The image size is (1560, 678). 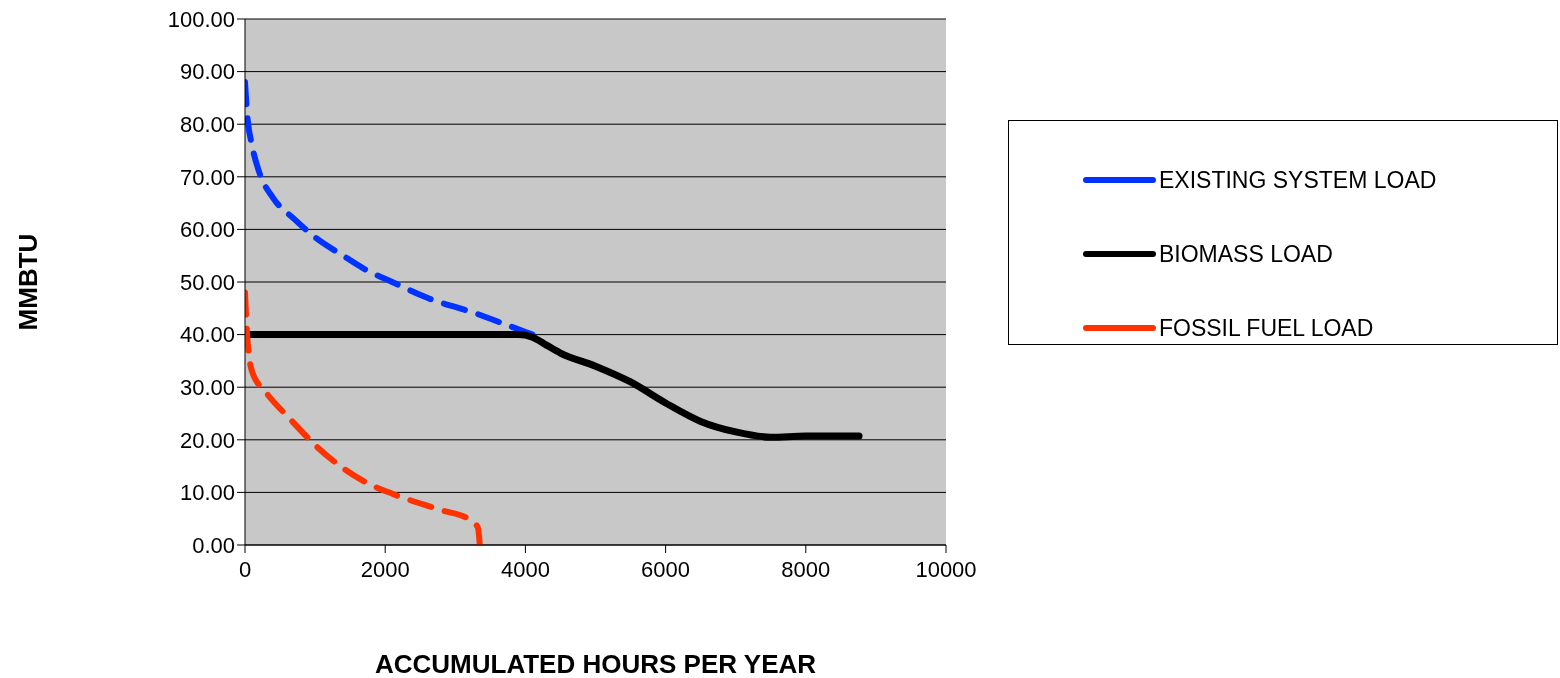 I want to click on y-tick-label: 80.00, so click(x=207, y=125).